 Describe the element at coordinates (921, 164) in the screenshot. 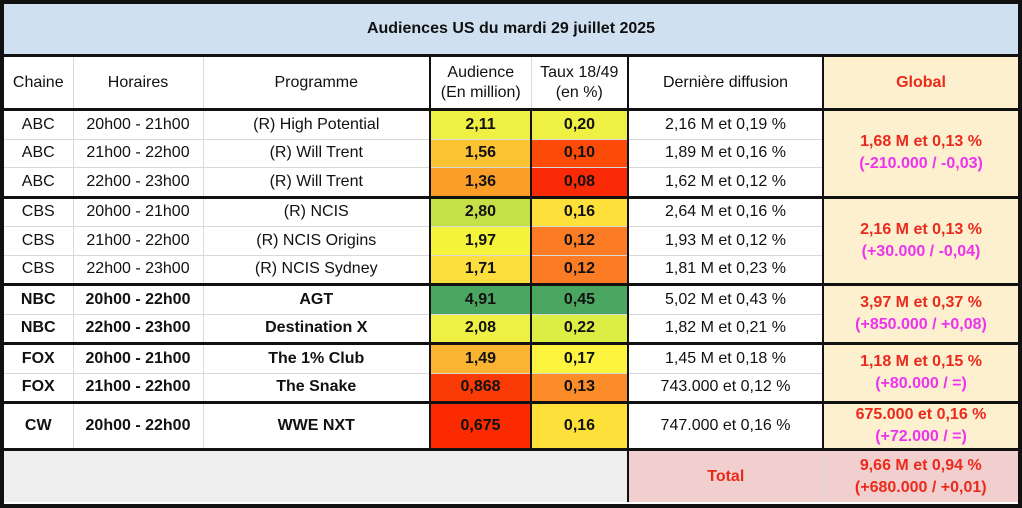

I see `global-abc-delta: (-210.000 / -0,03)` at that location.